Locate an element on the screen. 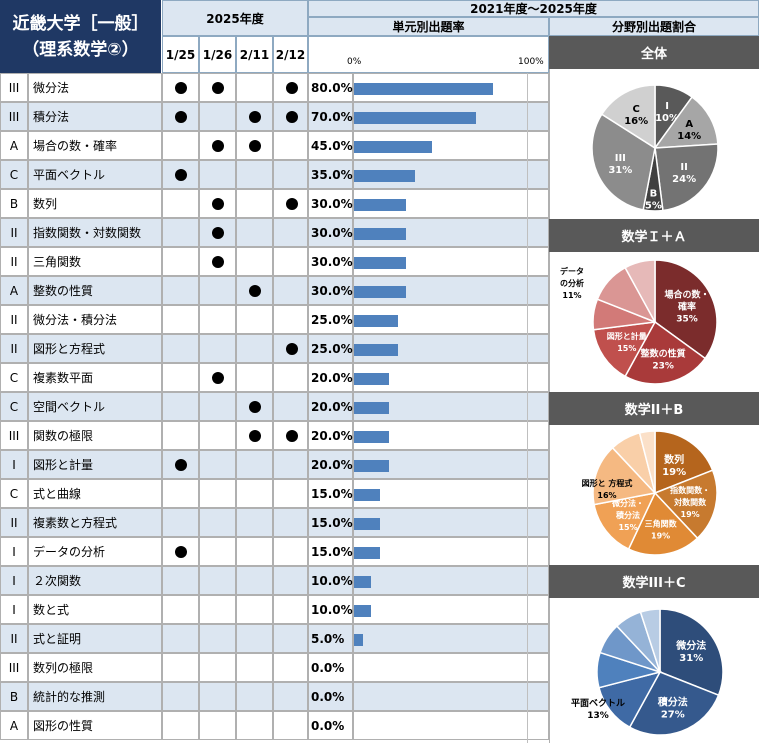 The width and height of the screenshot is (759, 747). title-line2: （理系数学②） is located at coordinates (80, 49).